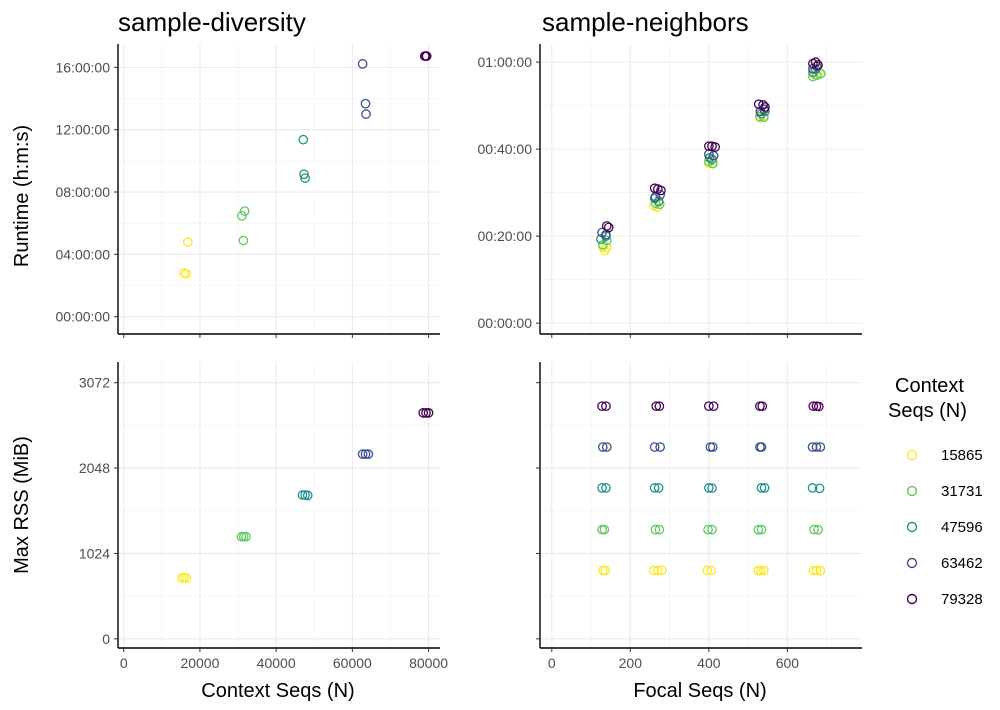 This screenshot has width=1000, height=710. I want to click on panel-title-sample-neighbors: sample-neighbors, so click(645, 22).